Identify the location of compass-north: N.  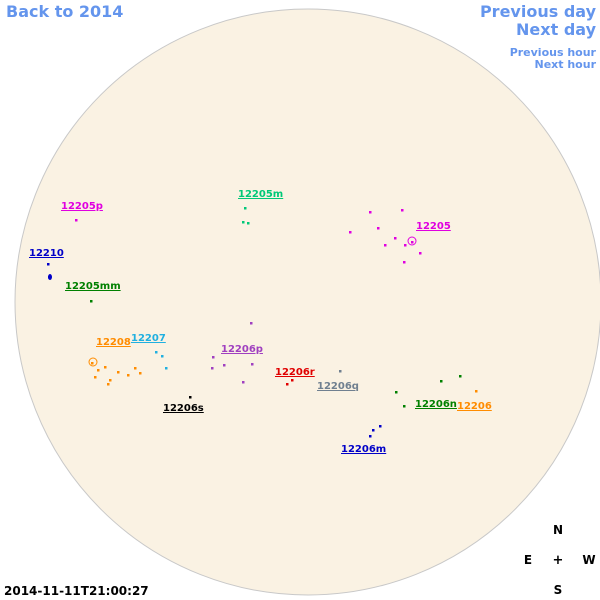
(558, 530).